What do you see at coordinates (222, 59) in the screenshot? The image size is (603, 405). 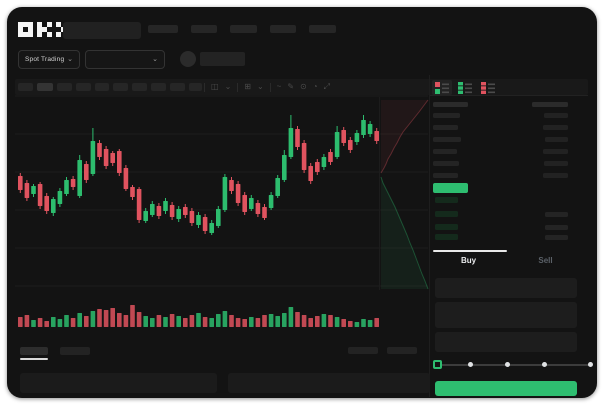 I see `pair-name-placeholder` at bounding box center [222, 59].